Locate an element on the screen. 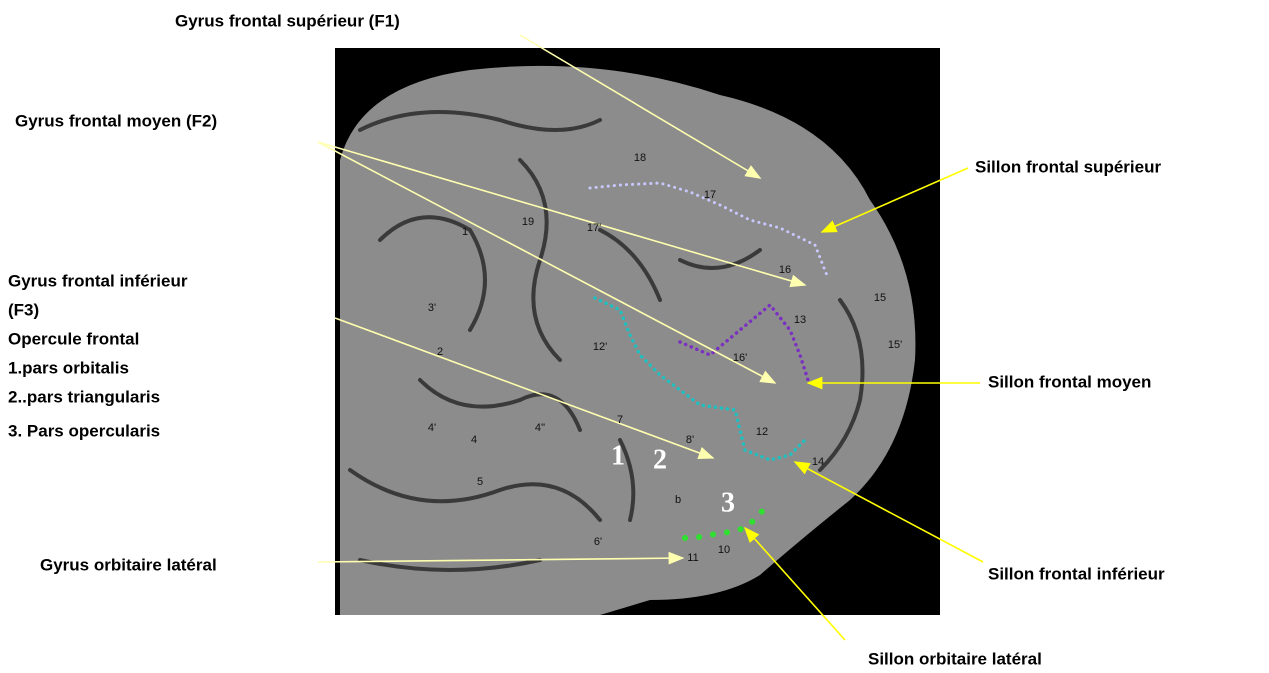 The image size is (1269, 673). photo-number: 4' is located at coordinates (432, 428).